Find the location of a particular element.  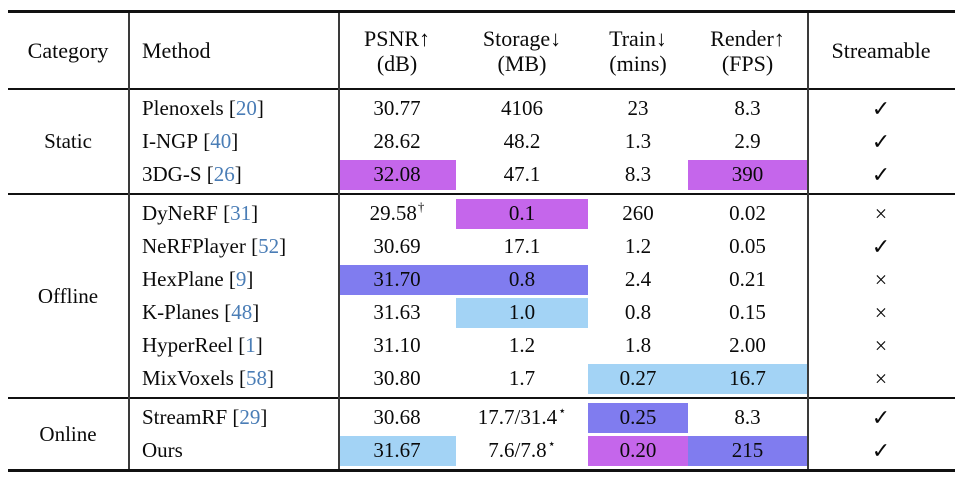

train-value: 8.3 is located at coordinates (638, 174).